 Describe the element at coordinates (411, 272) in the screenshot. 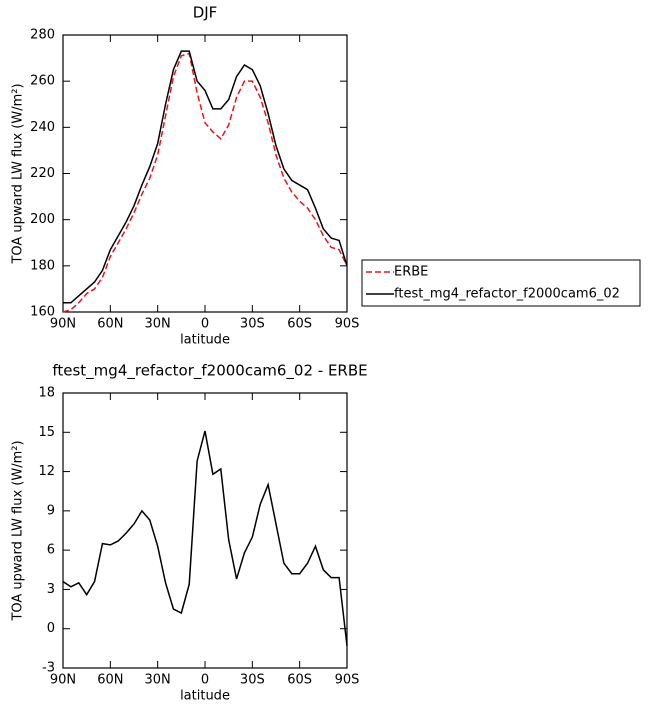

I see `legend-label: ERBE` at that location.